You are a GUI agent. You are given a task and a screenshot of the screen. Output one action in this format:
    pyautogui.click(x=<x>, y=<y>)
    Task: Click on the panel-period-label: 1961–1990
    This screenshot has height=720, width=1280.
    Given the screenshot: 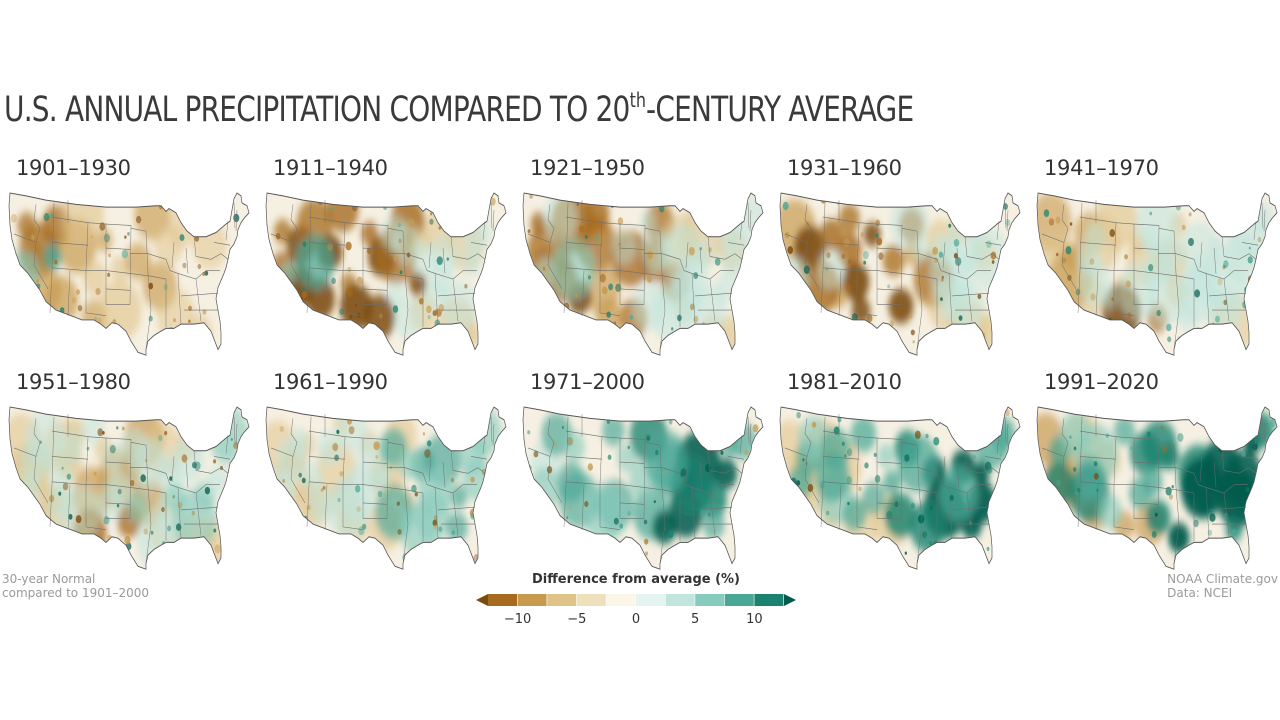 What is the action you would take?
    pyautogui.click(x=330, y=382)
    